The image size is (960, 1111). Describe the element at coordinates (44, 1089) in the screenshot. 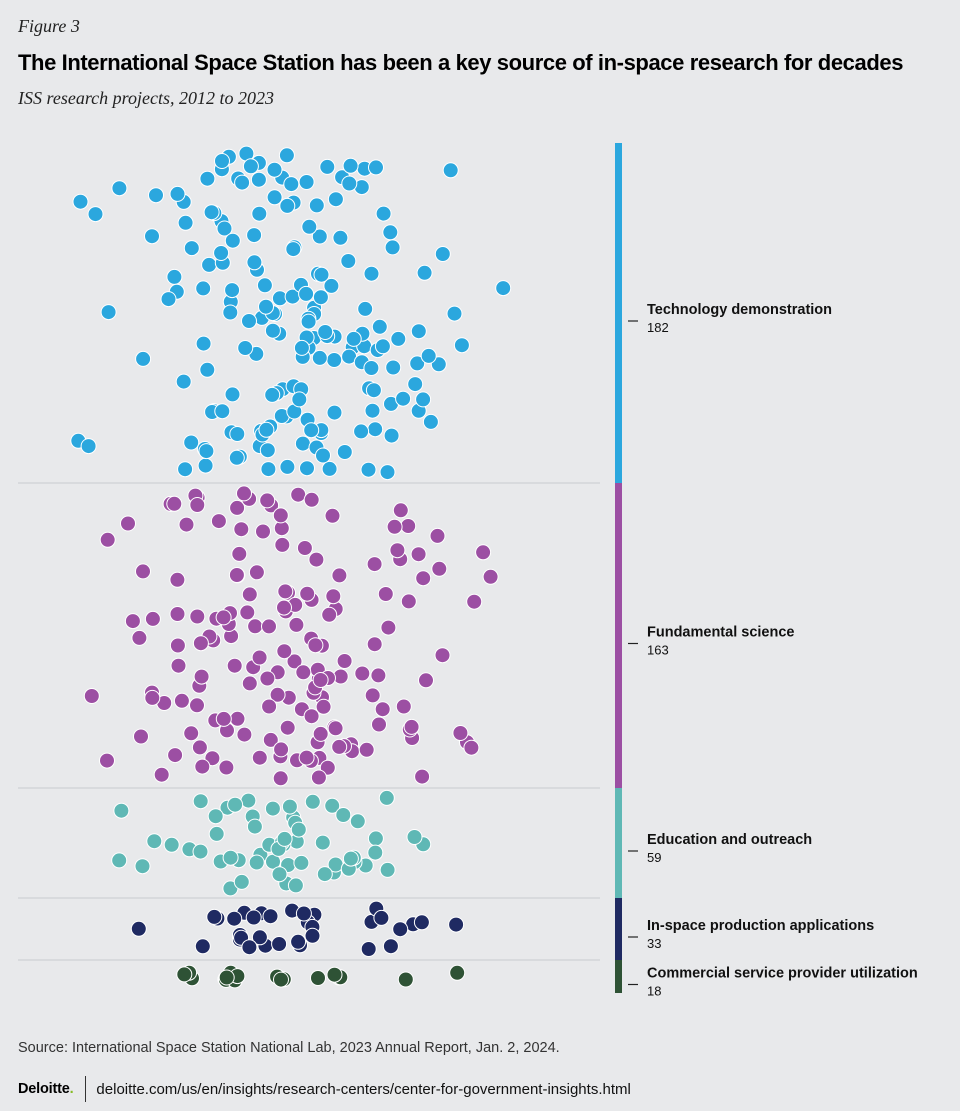

I see `brand-name: Deloitte` at that location.